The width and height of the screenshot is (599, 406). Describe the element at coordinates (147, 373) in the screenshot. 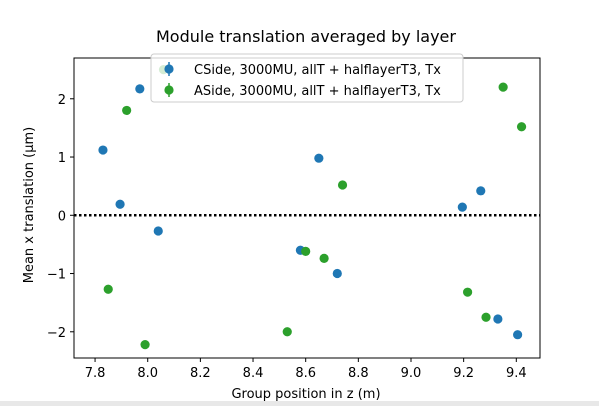

I see `x-tick-label: 8.0` at that location.